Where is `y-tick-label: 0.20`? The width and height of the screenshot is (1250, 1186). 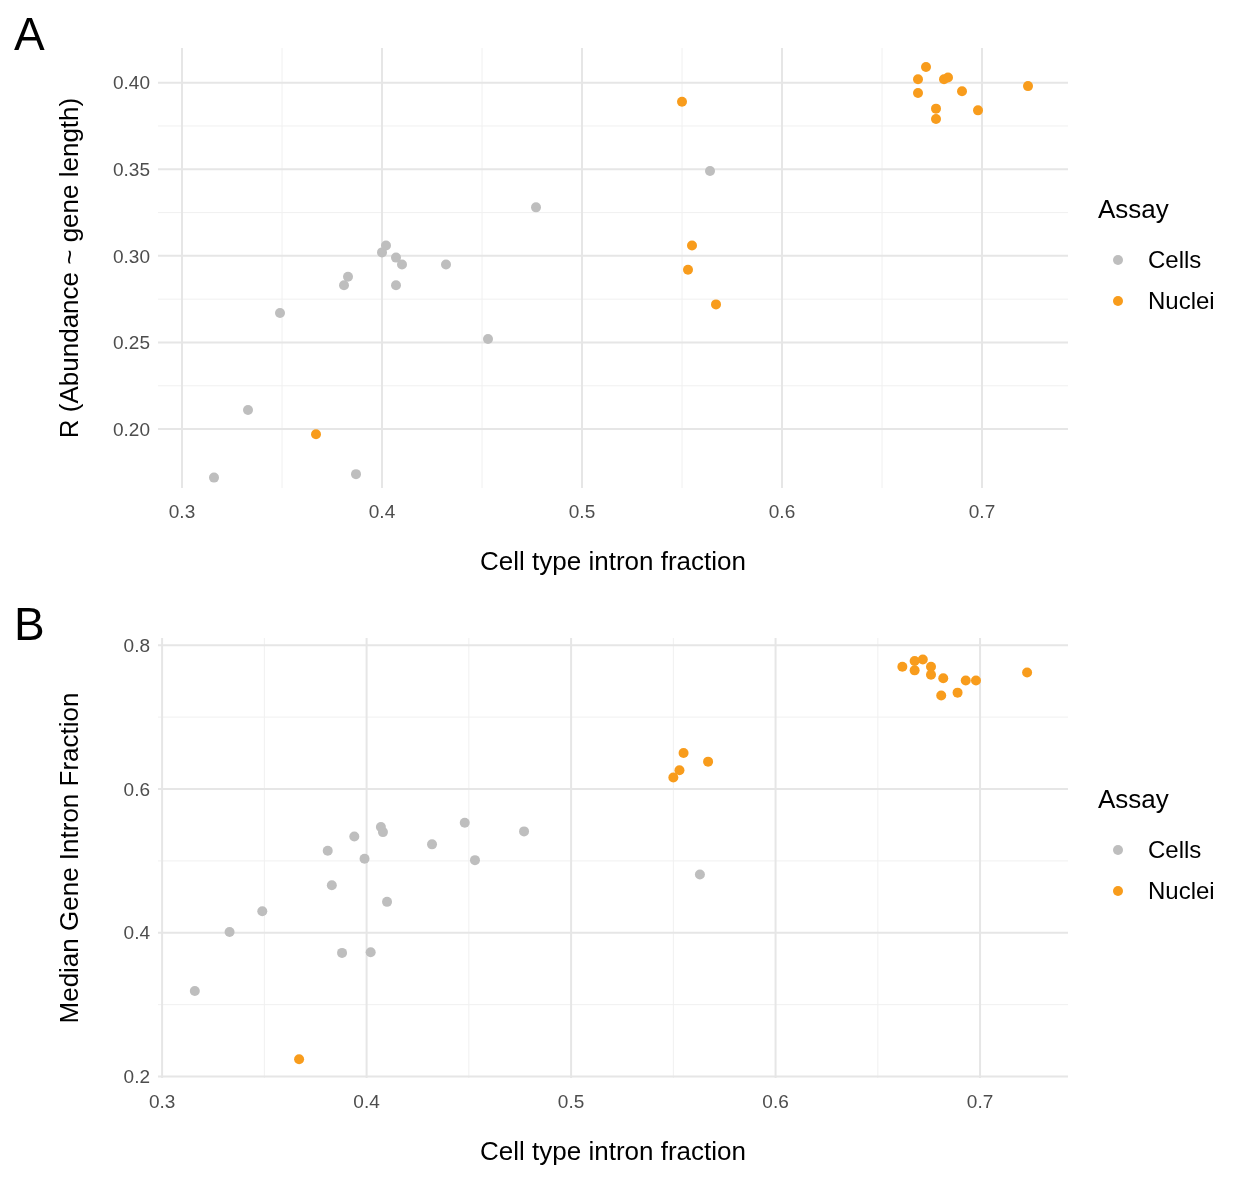 y-tick-label: 0.20 is located at coordinates (131, 429).